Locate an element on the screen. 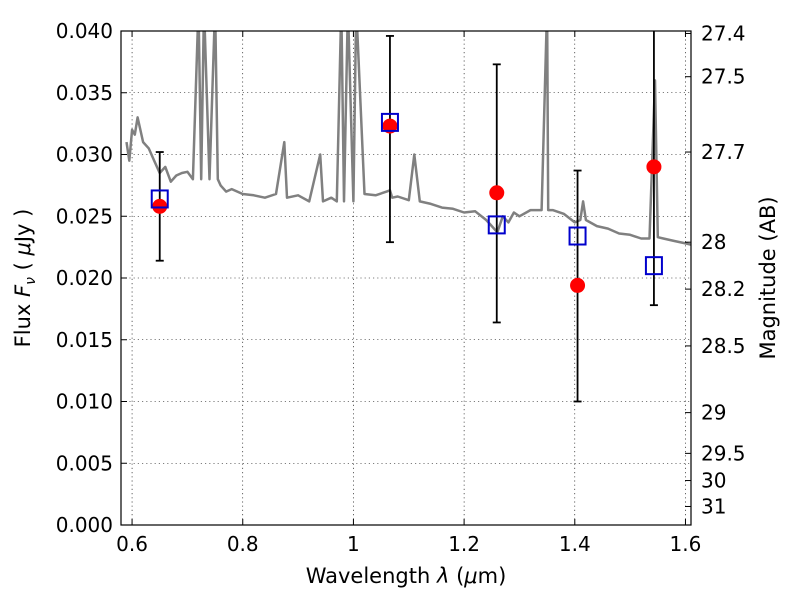 This screenshot has height=600, width=800. x-tick-label: 0.8 is located at coordinates (243, 544).